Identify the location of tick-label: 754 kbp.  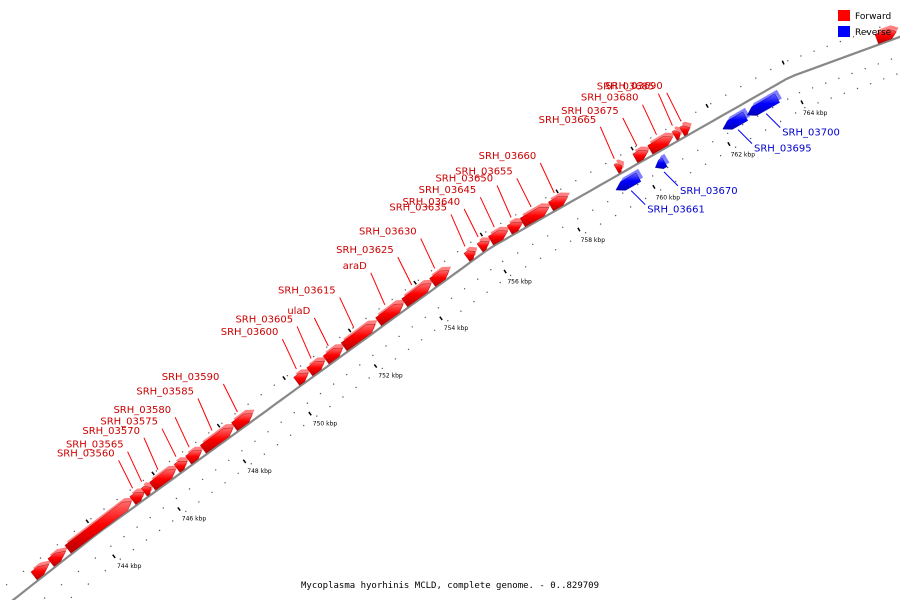
(456, 328).